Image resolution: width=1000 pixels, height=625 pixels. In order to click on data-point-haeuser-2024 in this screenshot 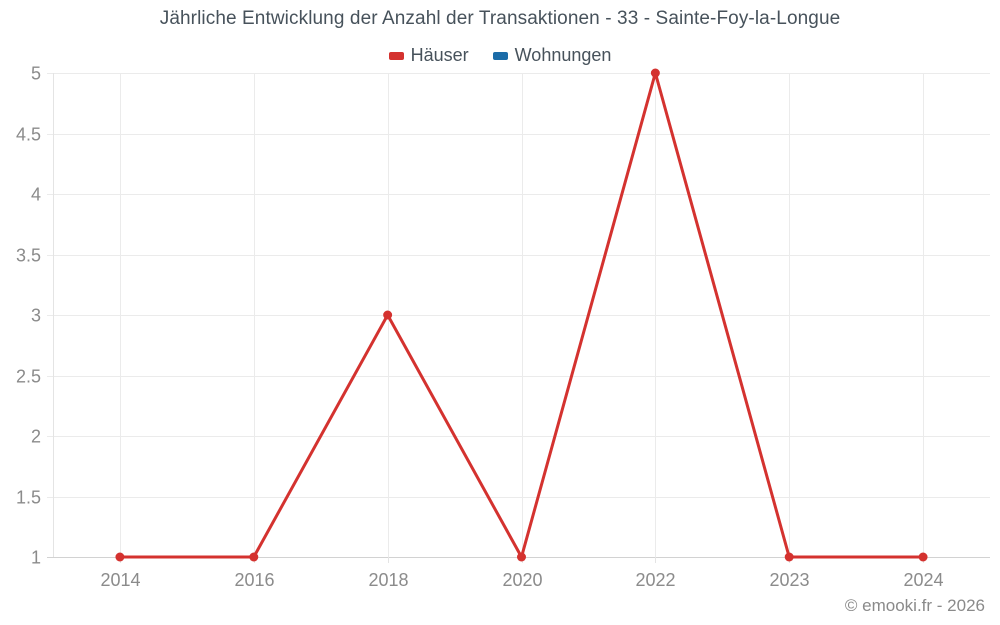, I will do `click(923, 557)`.